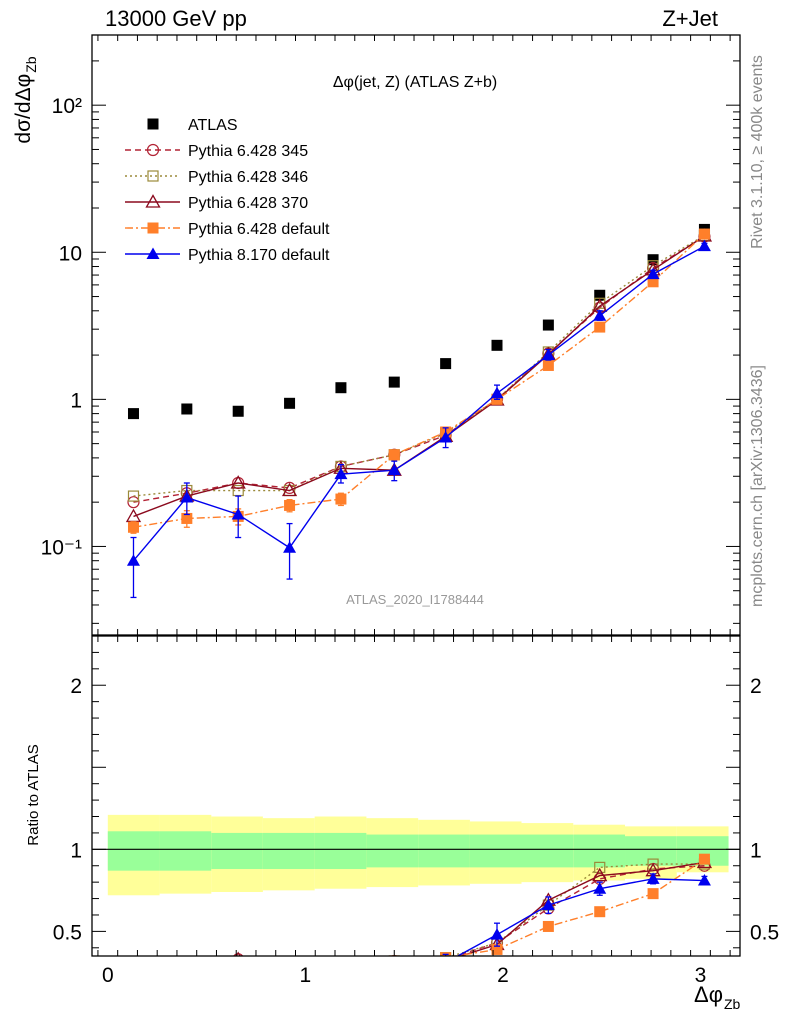 The image size is (786, 1024). I want to click on legend-item-atlas: ATLAS, so click(192, 125).